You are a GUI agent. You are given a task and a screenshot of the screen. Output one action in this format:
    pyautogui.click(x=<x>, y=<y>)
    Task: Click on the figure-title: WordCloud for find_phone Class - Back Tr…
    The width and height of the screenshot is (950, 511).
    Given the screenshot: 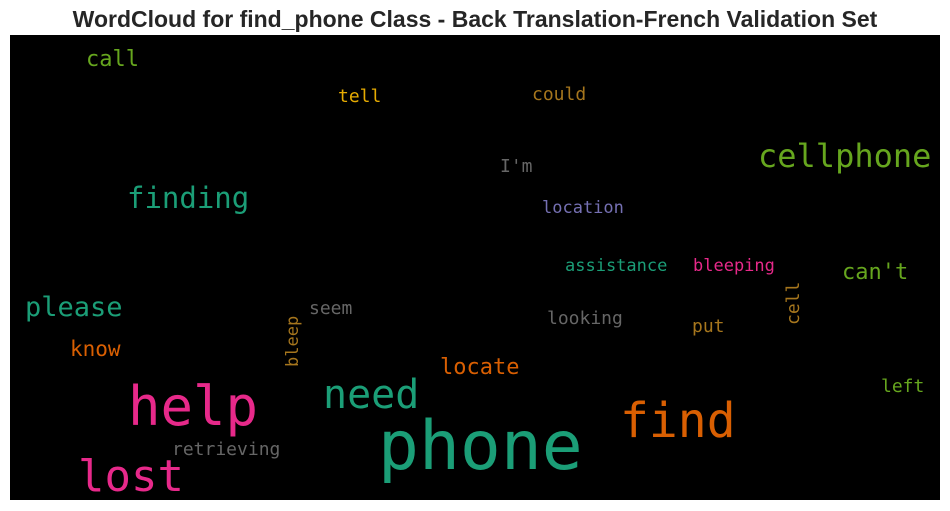 What is the action you would take?
    pyautogui.click(x=475, y=19)
    